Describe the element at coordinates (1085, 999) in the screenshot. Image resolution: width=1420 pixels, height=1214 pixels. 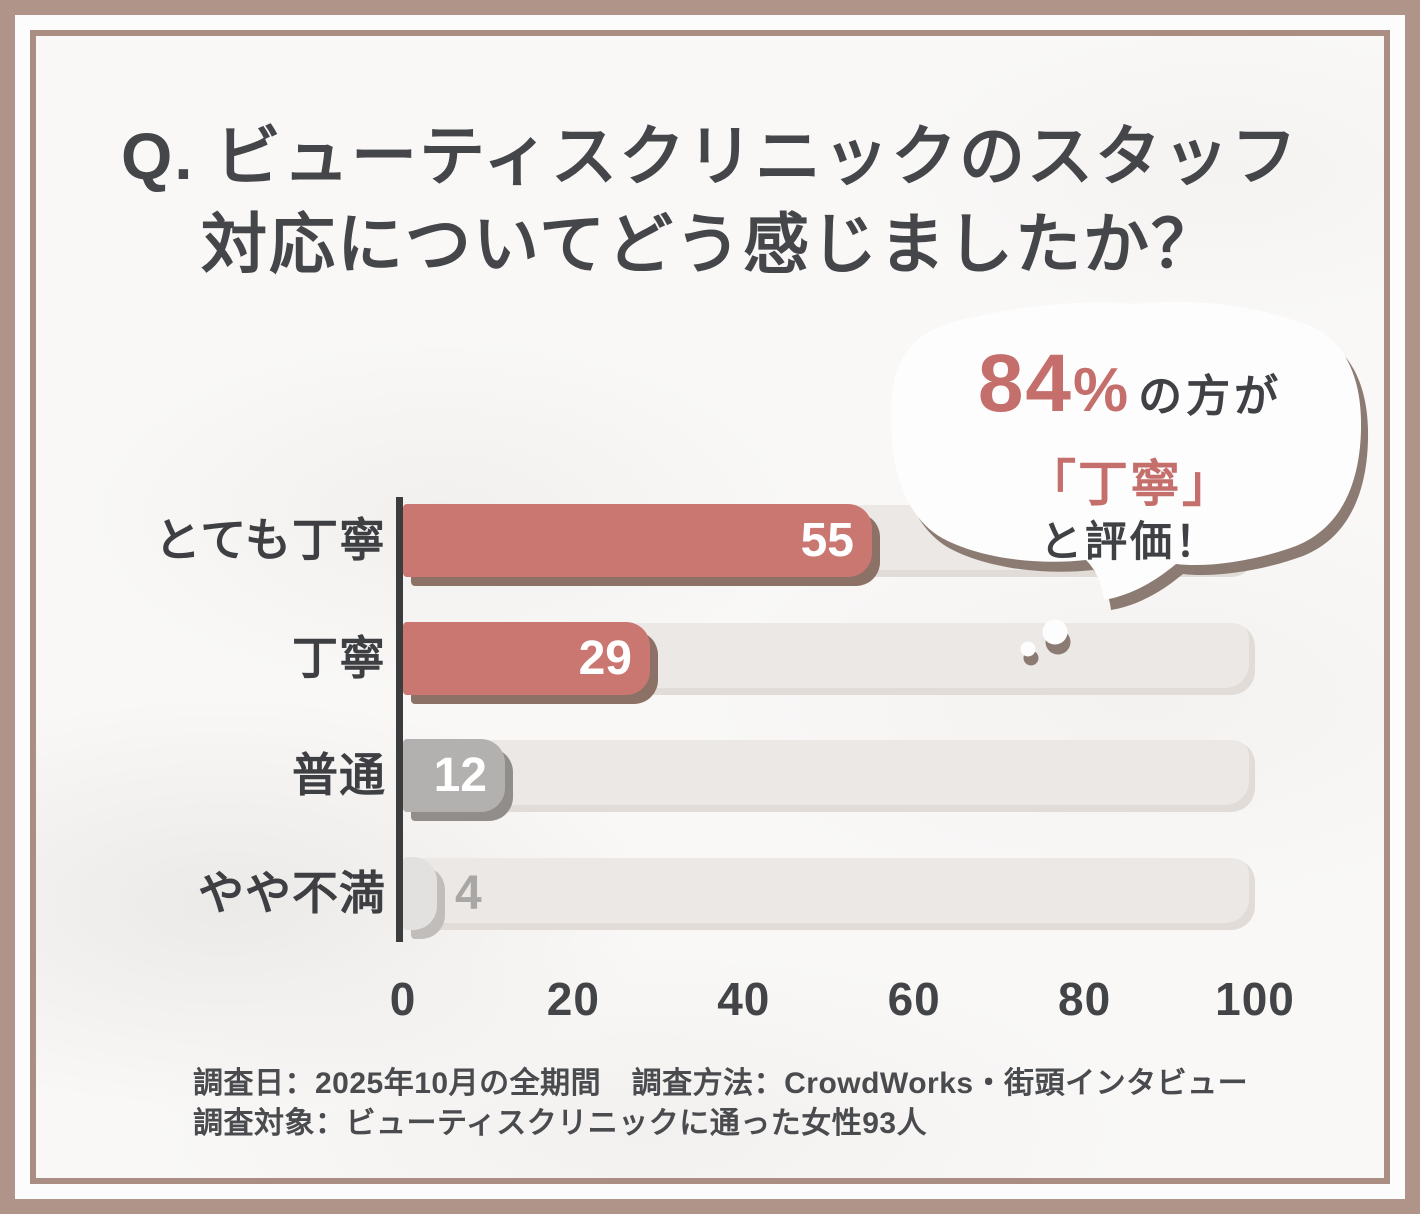
I see `x-tick-label: 80` at that location.